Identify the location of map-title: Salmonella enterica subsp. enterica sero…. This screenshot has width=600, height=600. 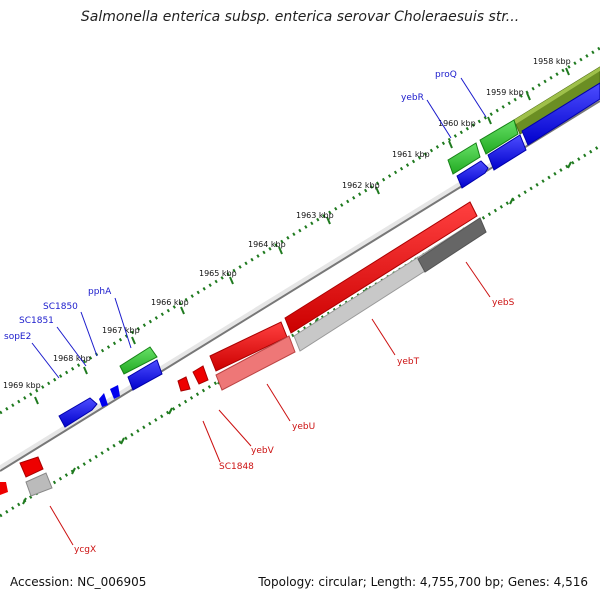
(300, 17).